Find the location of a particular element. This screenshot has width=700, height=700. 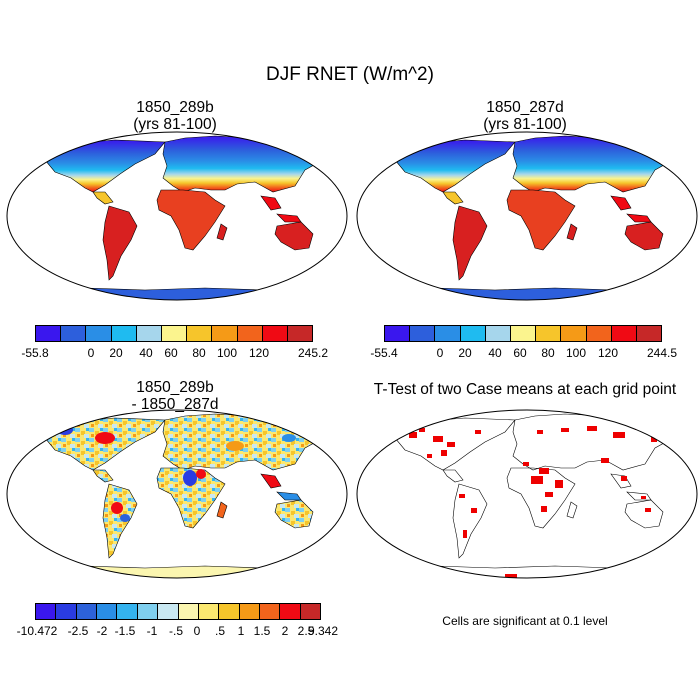

cbar3-label: -1.5 is located at coordinates (125, 631).